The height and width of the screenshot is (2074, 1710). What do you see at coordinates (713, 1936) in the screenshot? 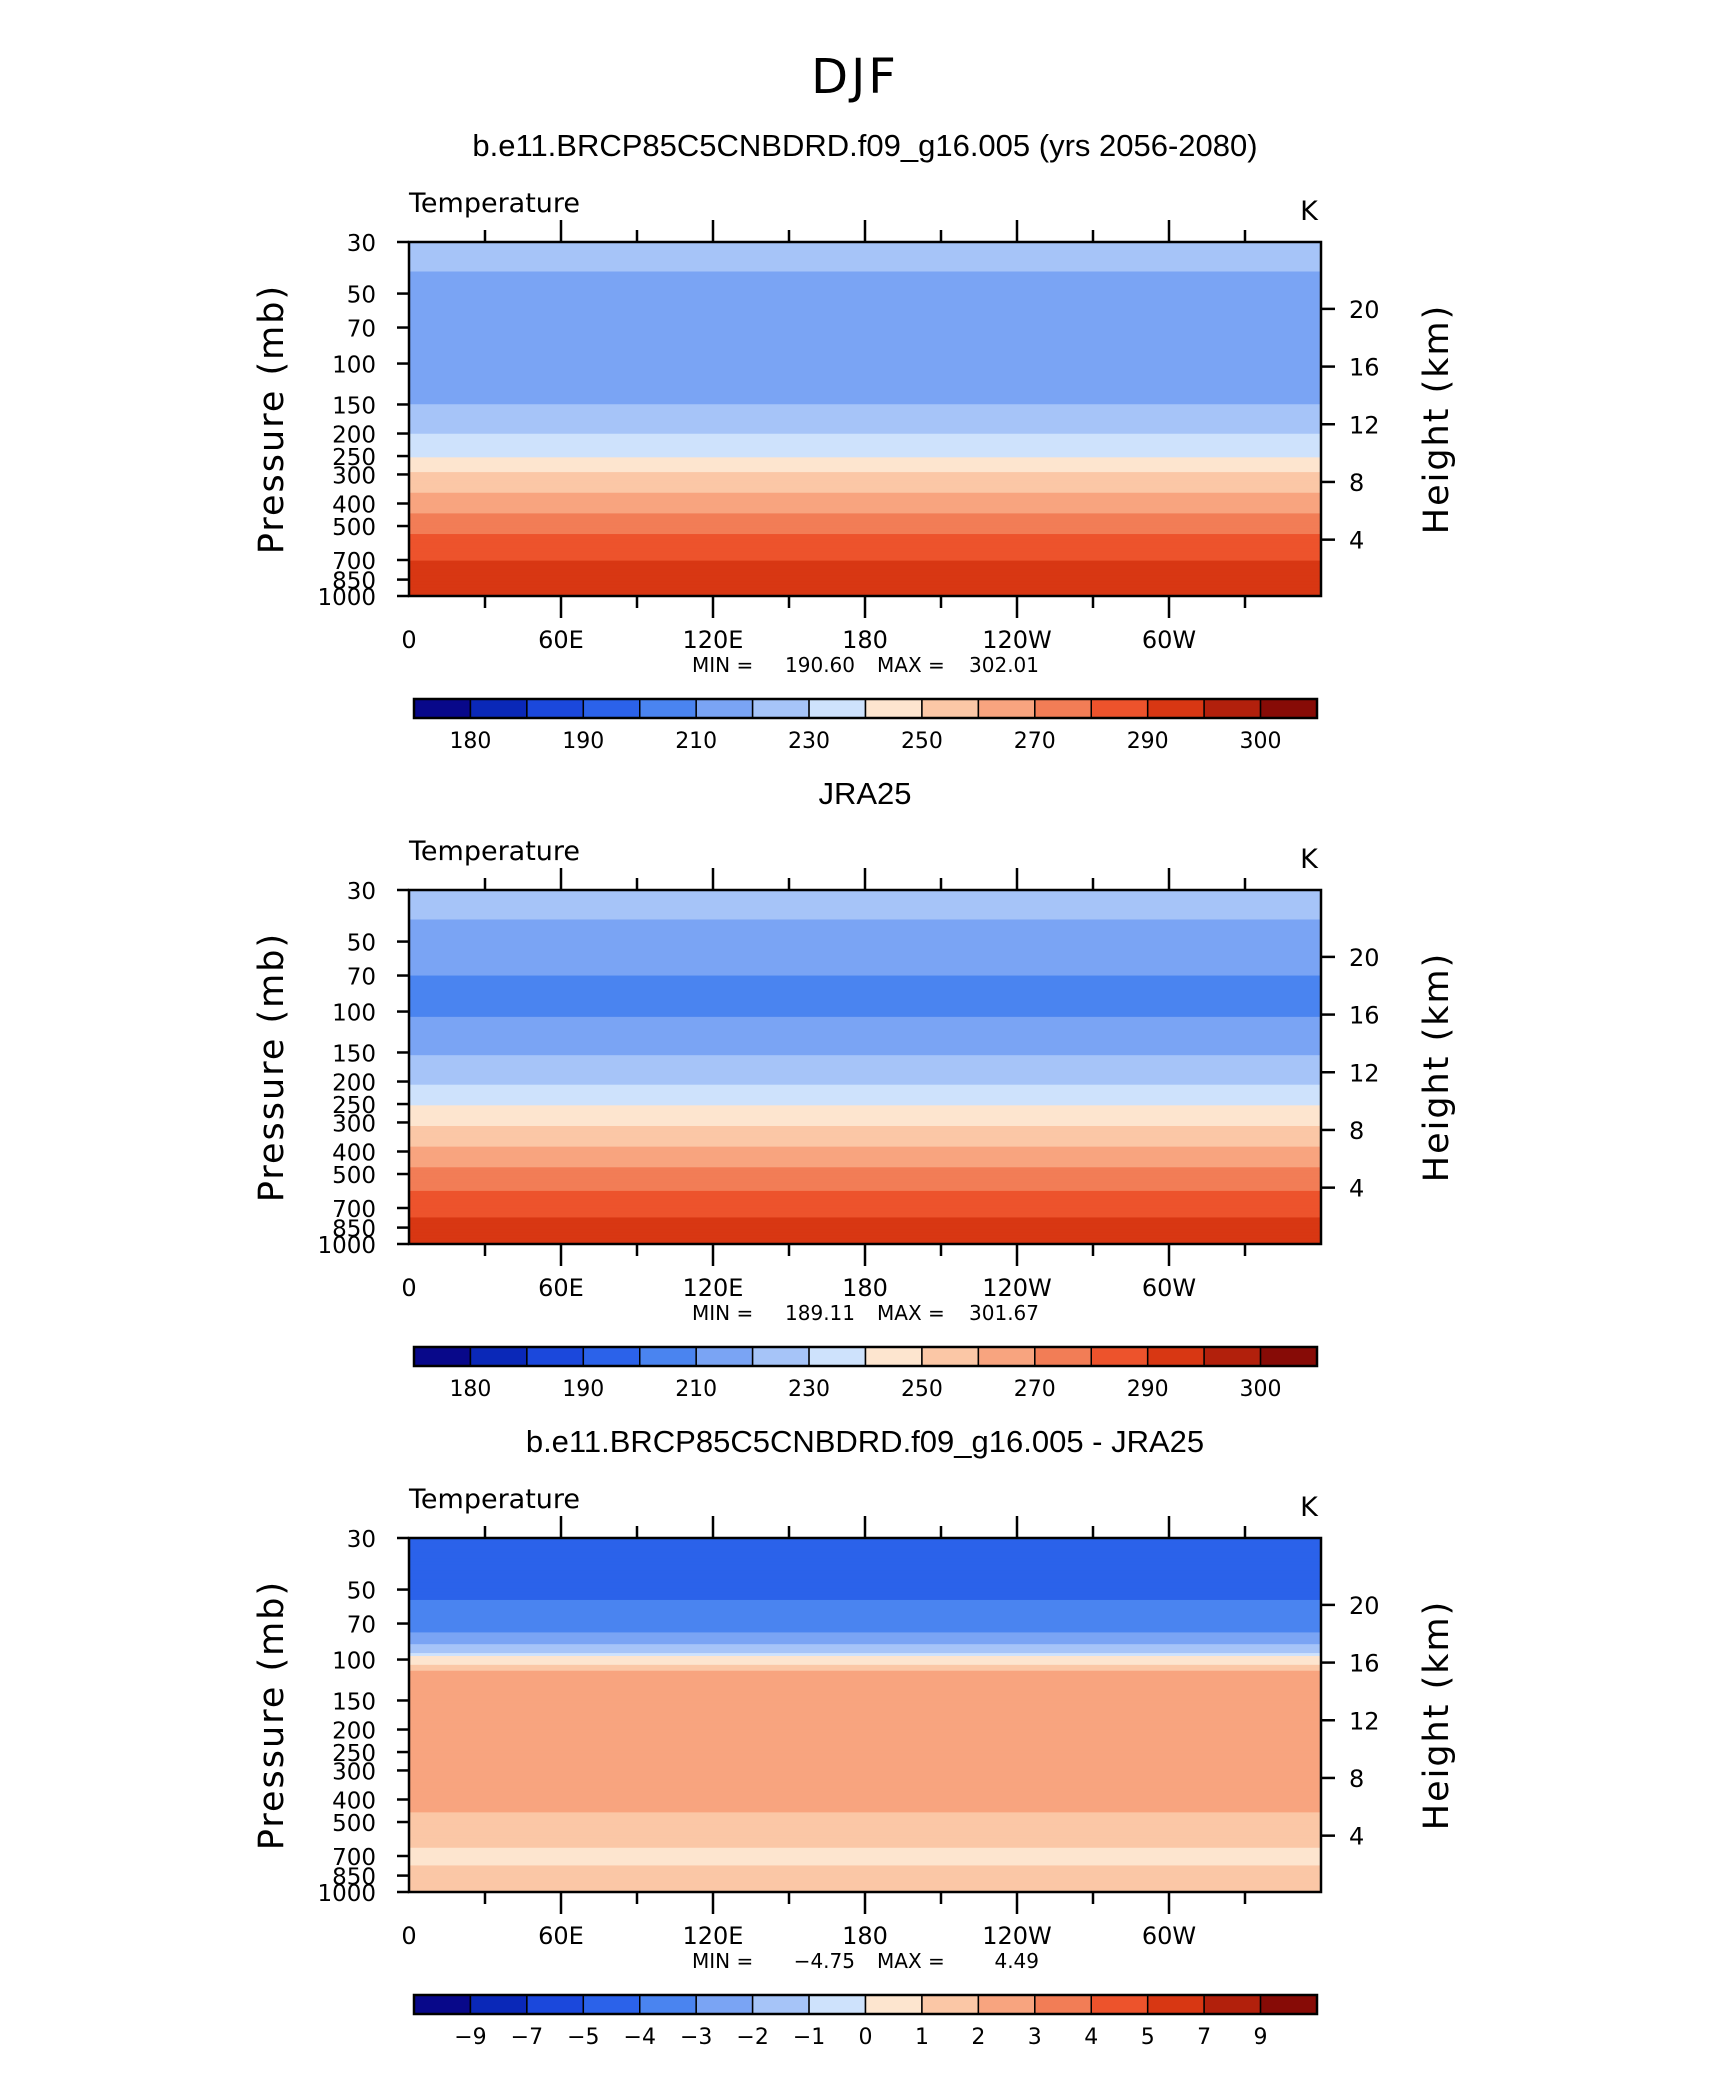
I see `x-tick-label: 120E` at bounding box center [713, 1936].